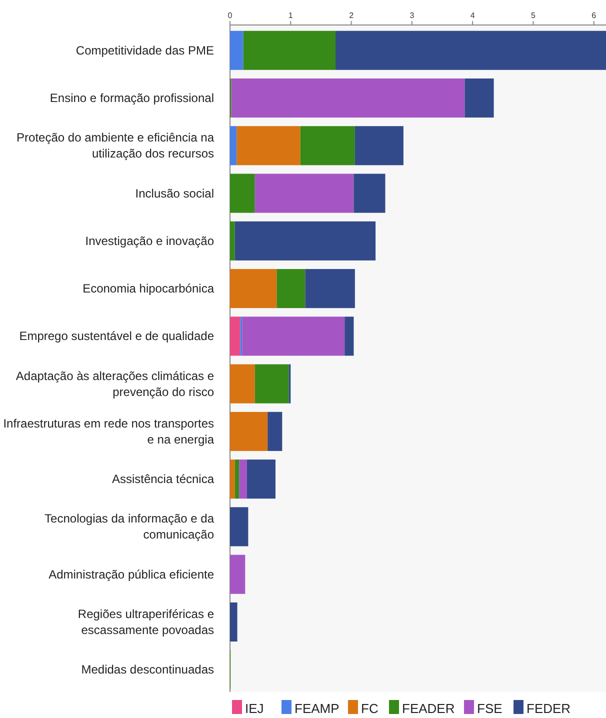 The image size is (606, 718). Describe the element at coordinates (148, 289) in the screenshot. I see `y-tick-label: Economia hipocarbónica` at that location.